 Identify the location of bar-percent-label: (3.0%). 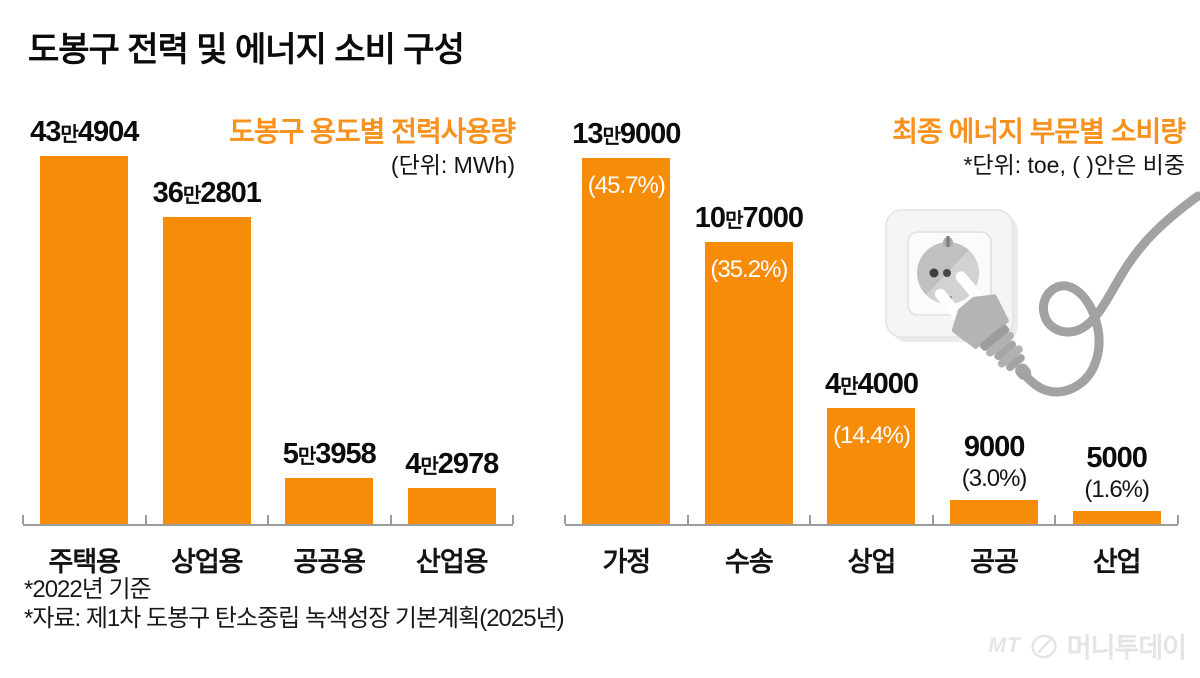
(994, 479).